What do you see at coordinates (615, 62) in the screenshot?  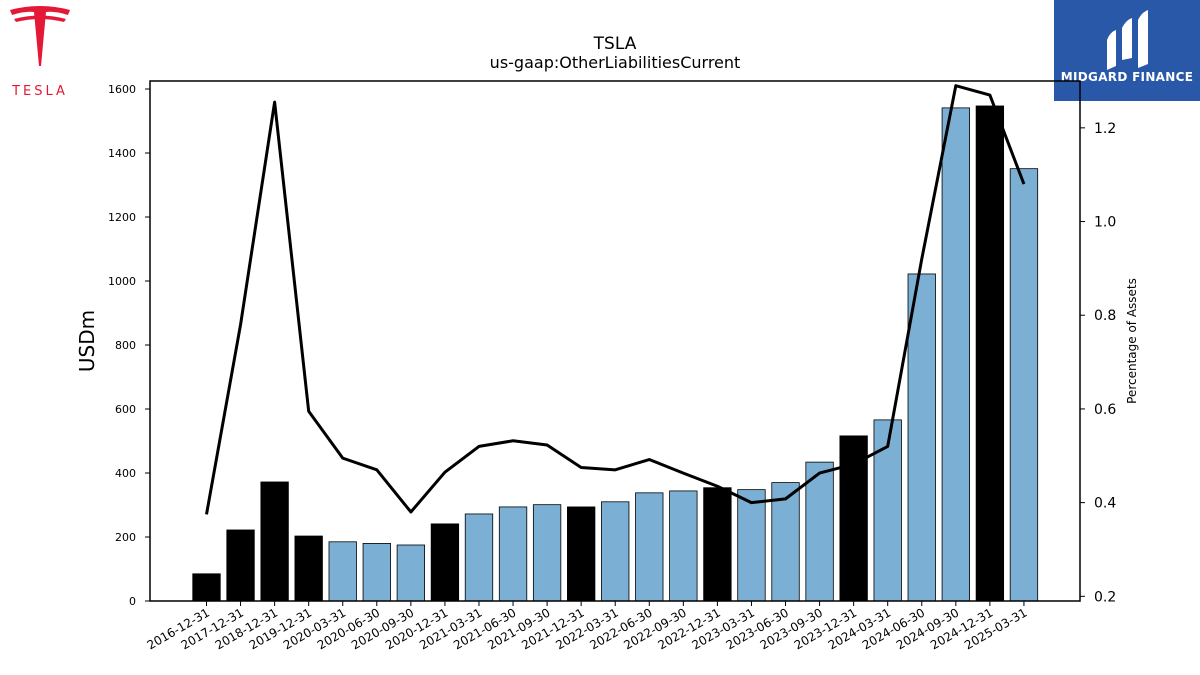 I see `chart-subtitle: us-gaap:OtherLiabilitiesCurrent` at bounding box center [615, 62].